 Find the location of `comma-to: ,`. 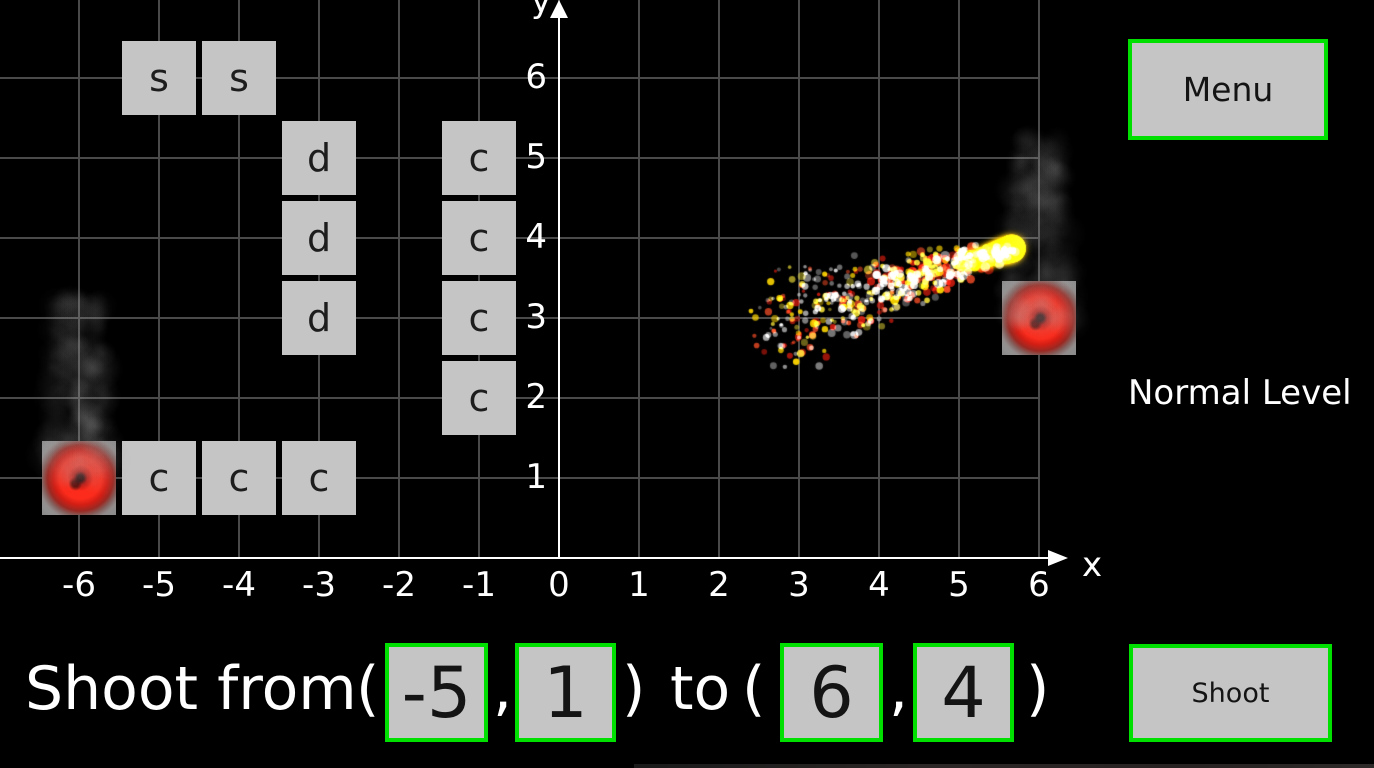

comma-to: , is located at coordinates (899, 689).